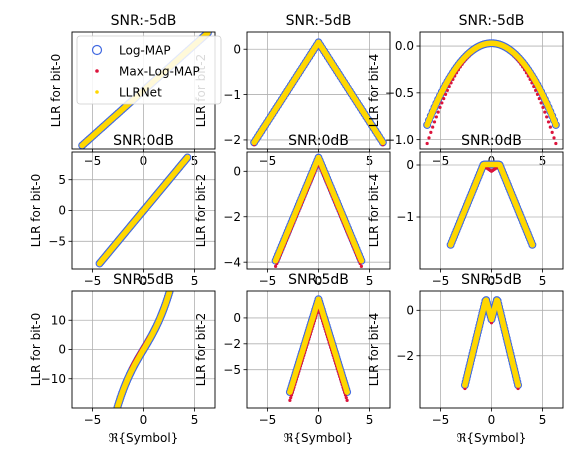 The height and width of the screenshot is (459, 574). I want to click on legend-label: LLRNet, so click(140, 93).